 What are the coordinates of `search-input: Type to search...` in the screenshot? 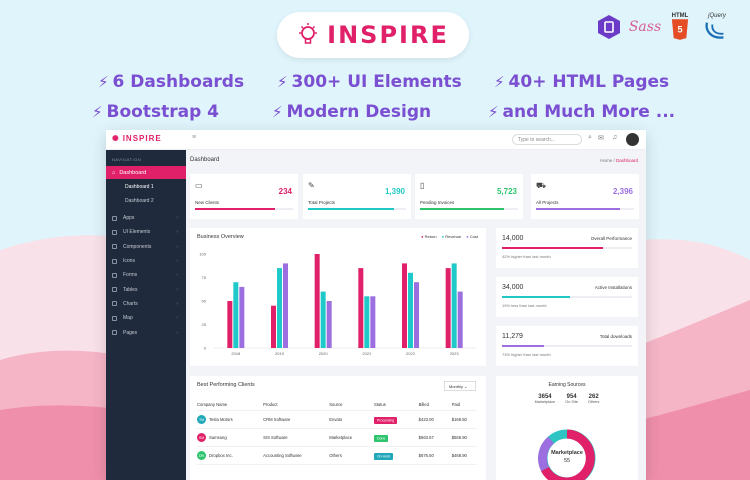 It's located at (547, 139).